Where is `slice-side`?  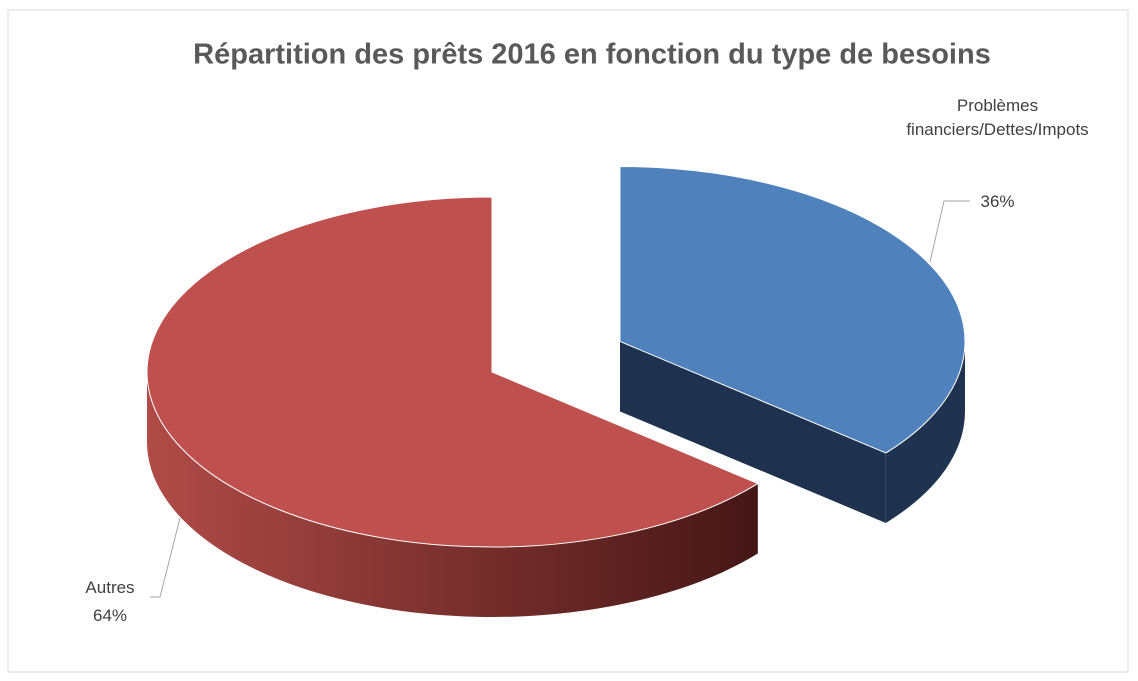 slice-side is located at coordinates (752, 432).